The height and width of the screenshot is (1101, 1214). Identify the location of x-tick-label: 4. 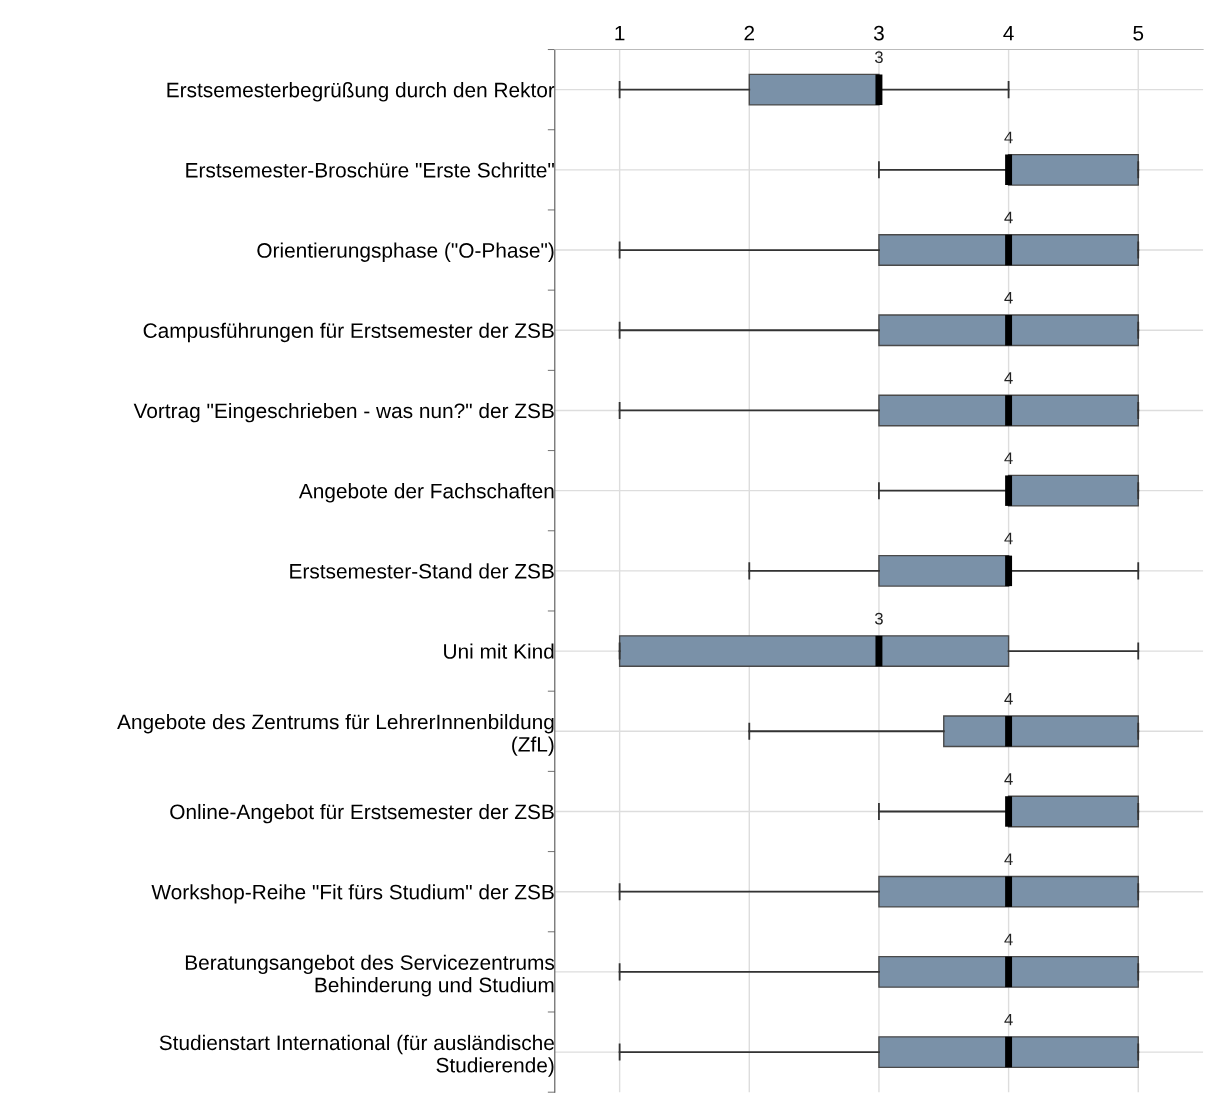
(1008, 33).